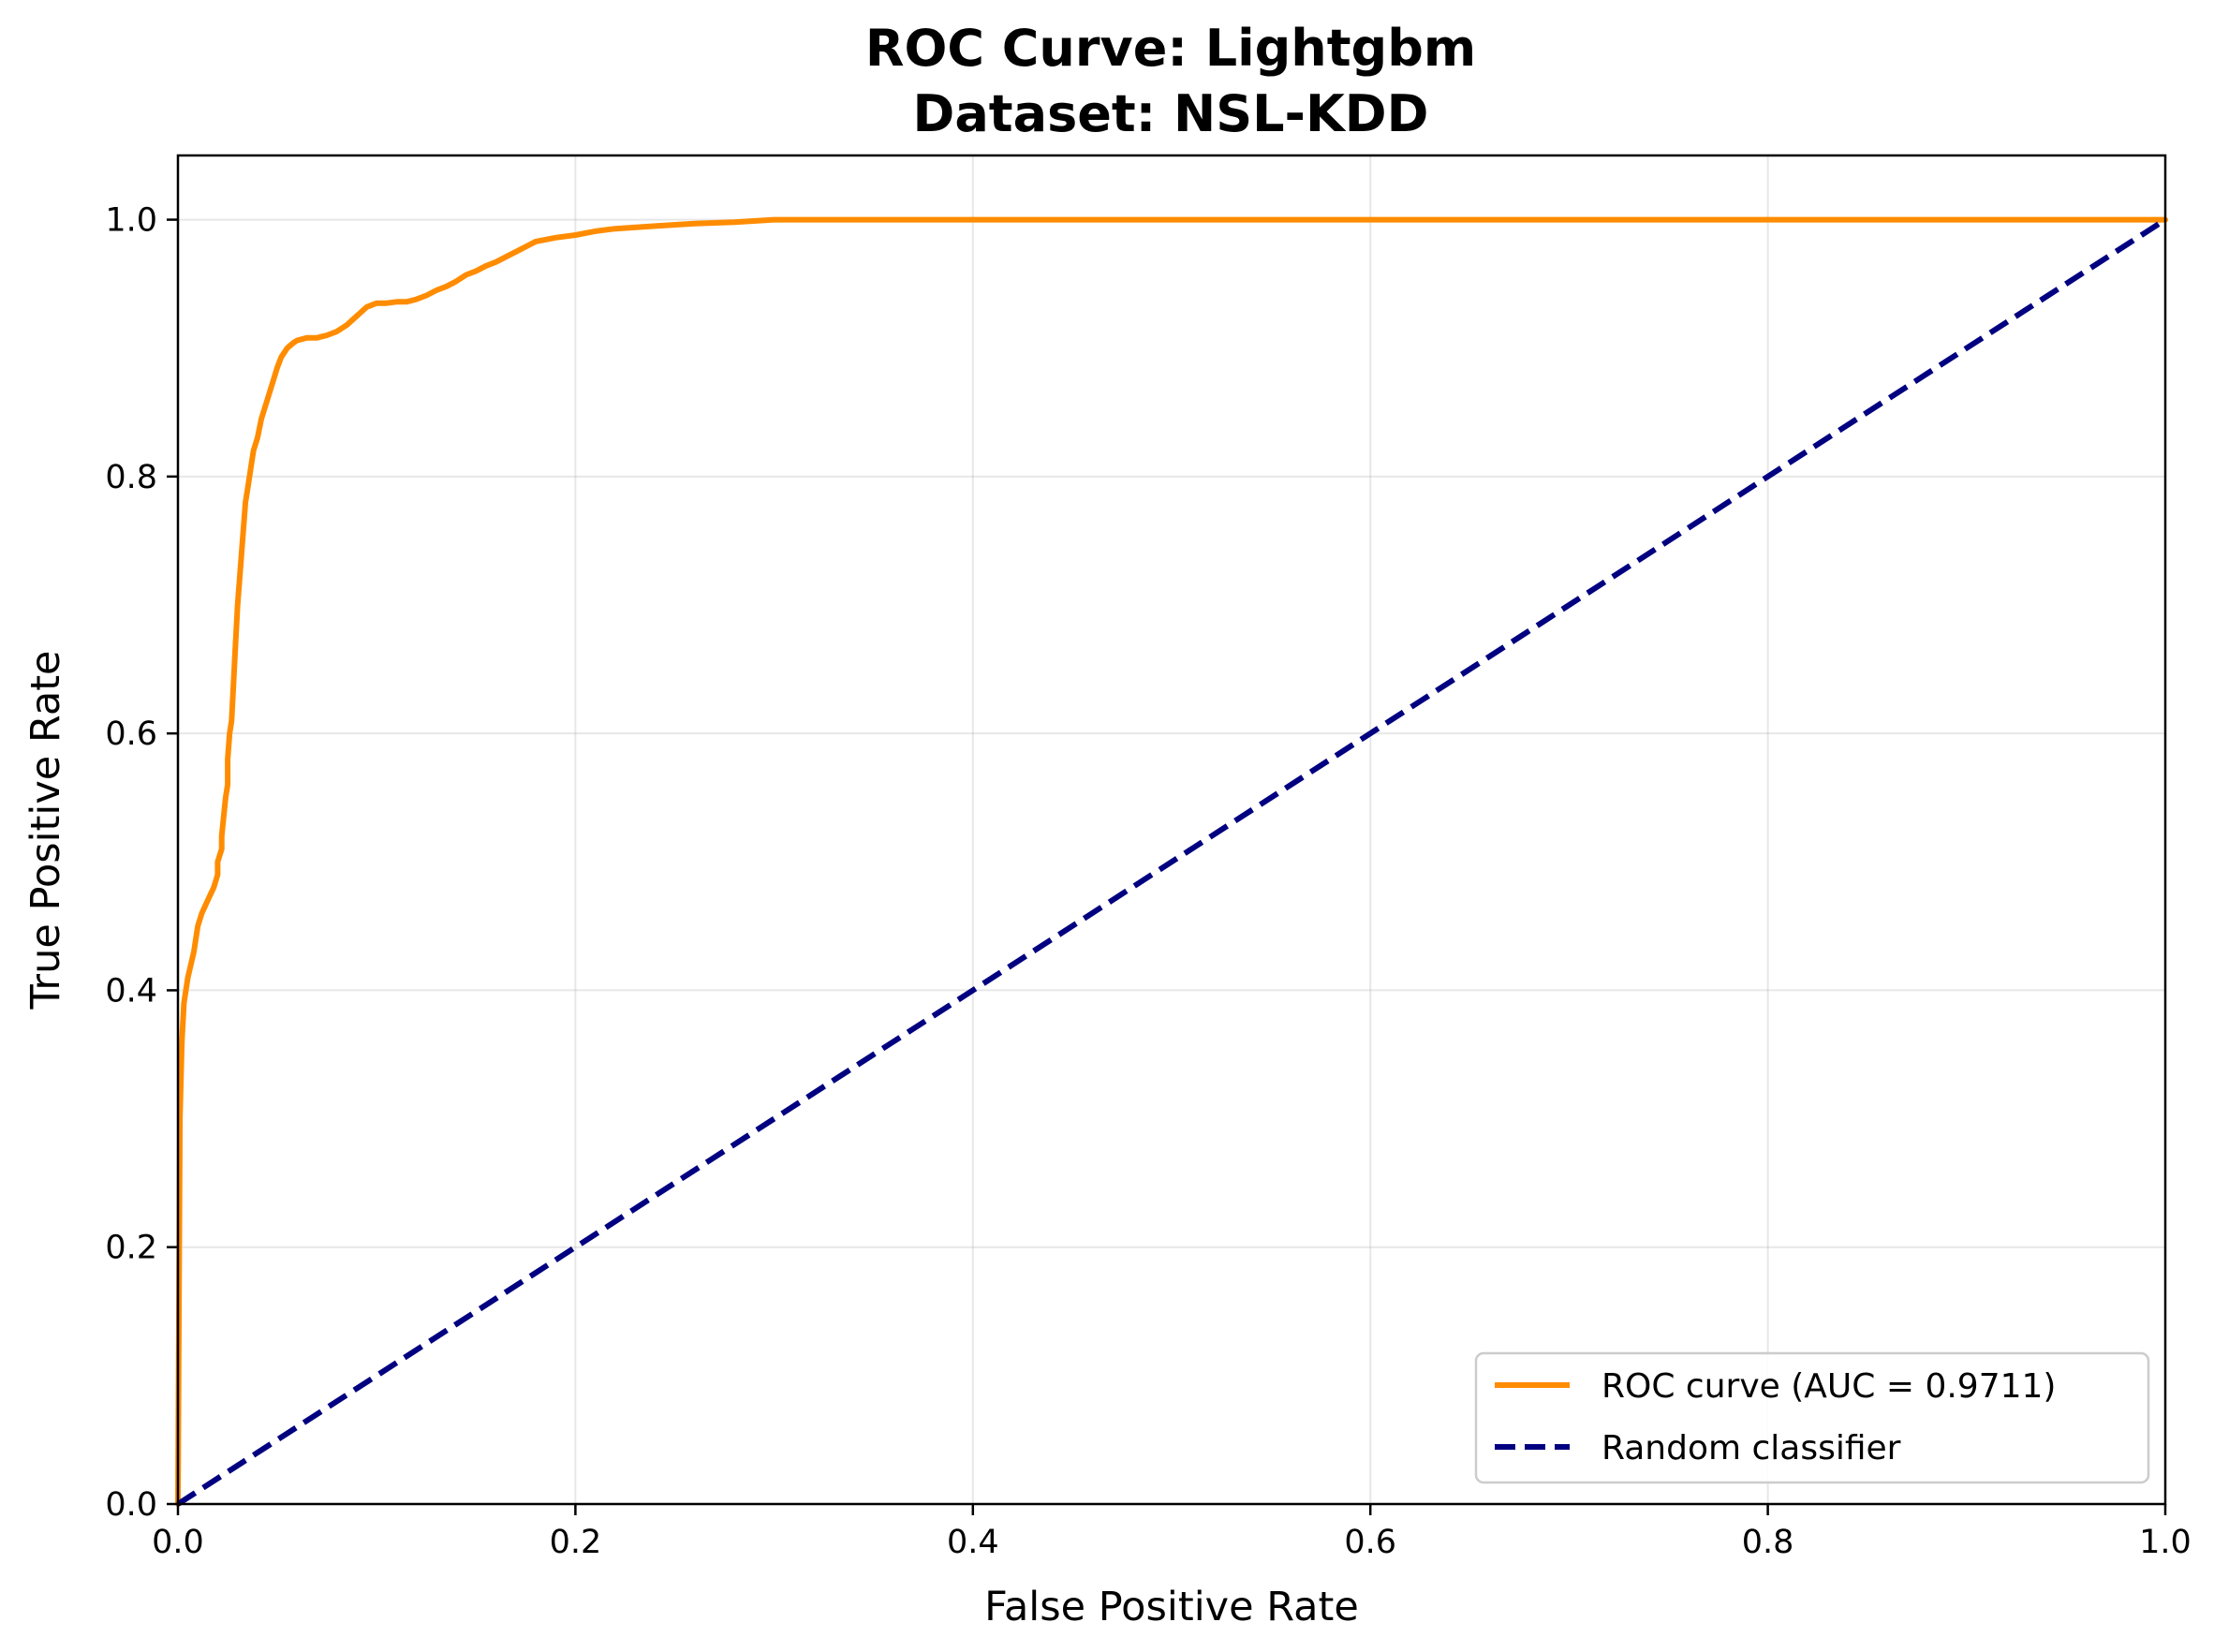  What do you see at coordinates (1768, 1542) in the screenshot?
I see `x-tick-label: 0.8` at bounding box center [1768, 1542].